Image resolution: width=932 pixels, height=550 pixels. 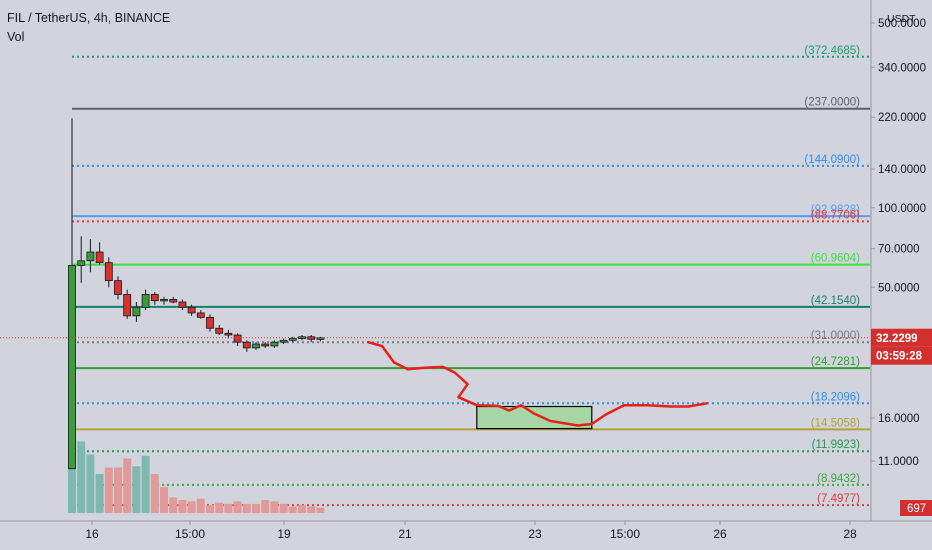 What do you see at coordinates (897, 339) in the screenshot?
I see `last-price-text: 32.2299` at bounding box center [897, 339].